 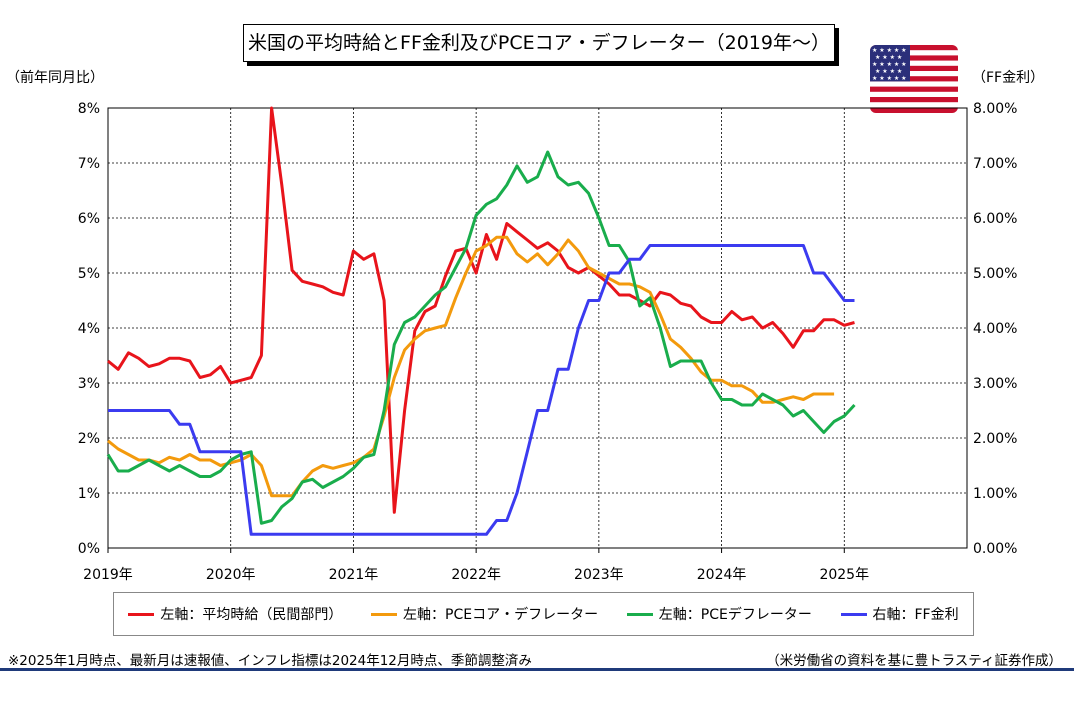 What do you see at coordinates (89, 164) in the screenshot?
I see `left-tick-label: 7%` at bounding box center [89, 164].